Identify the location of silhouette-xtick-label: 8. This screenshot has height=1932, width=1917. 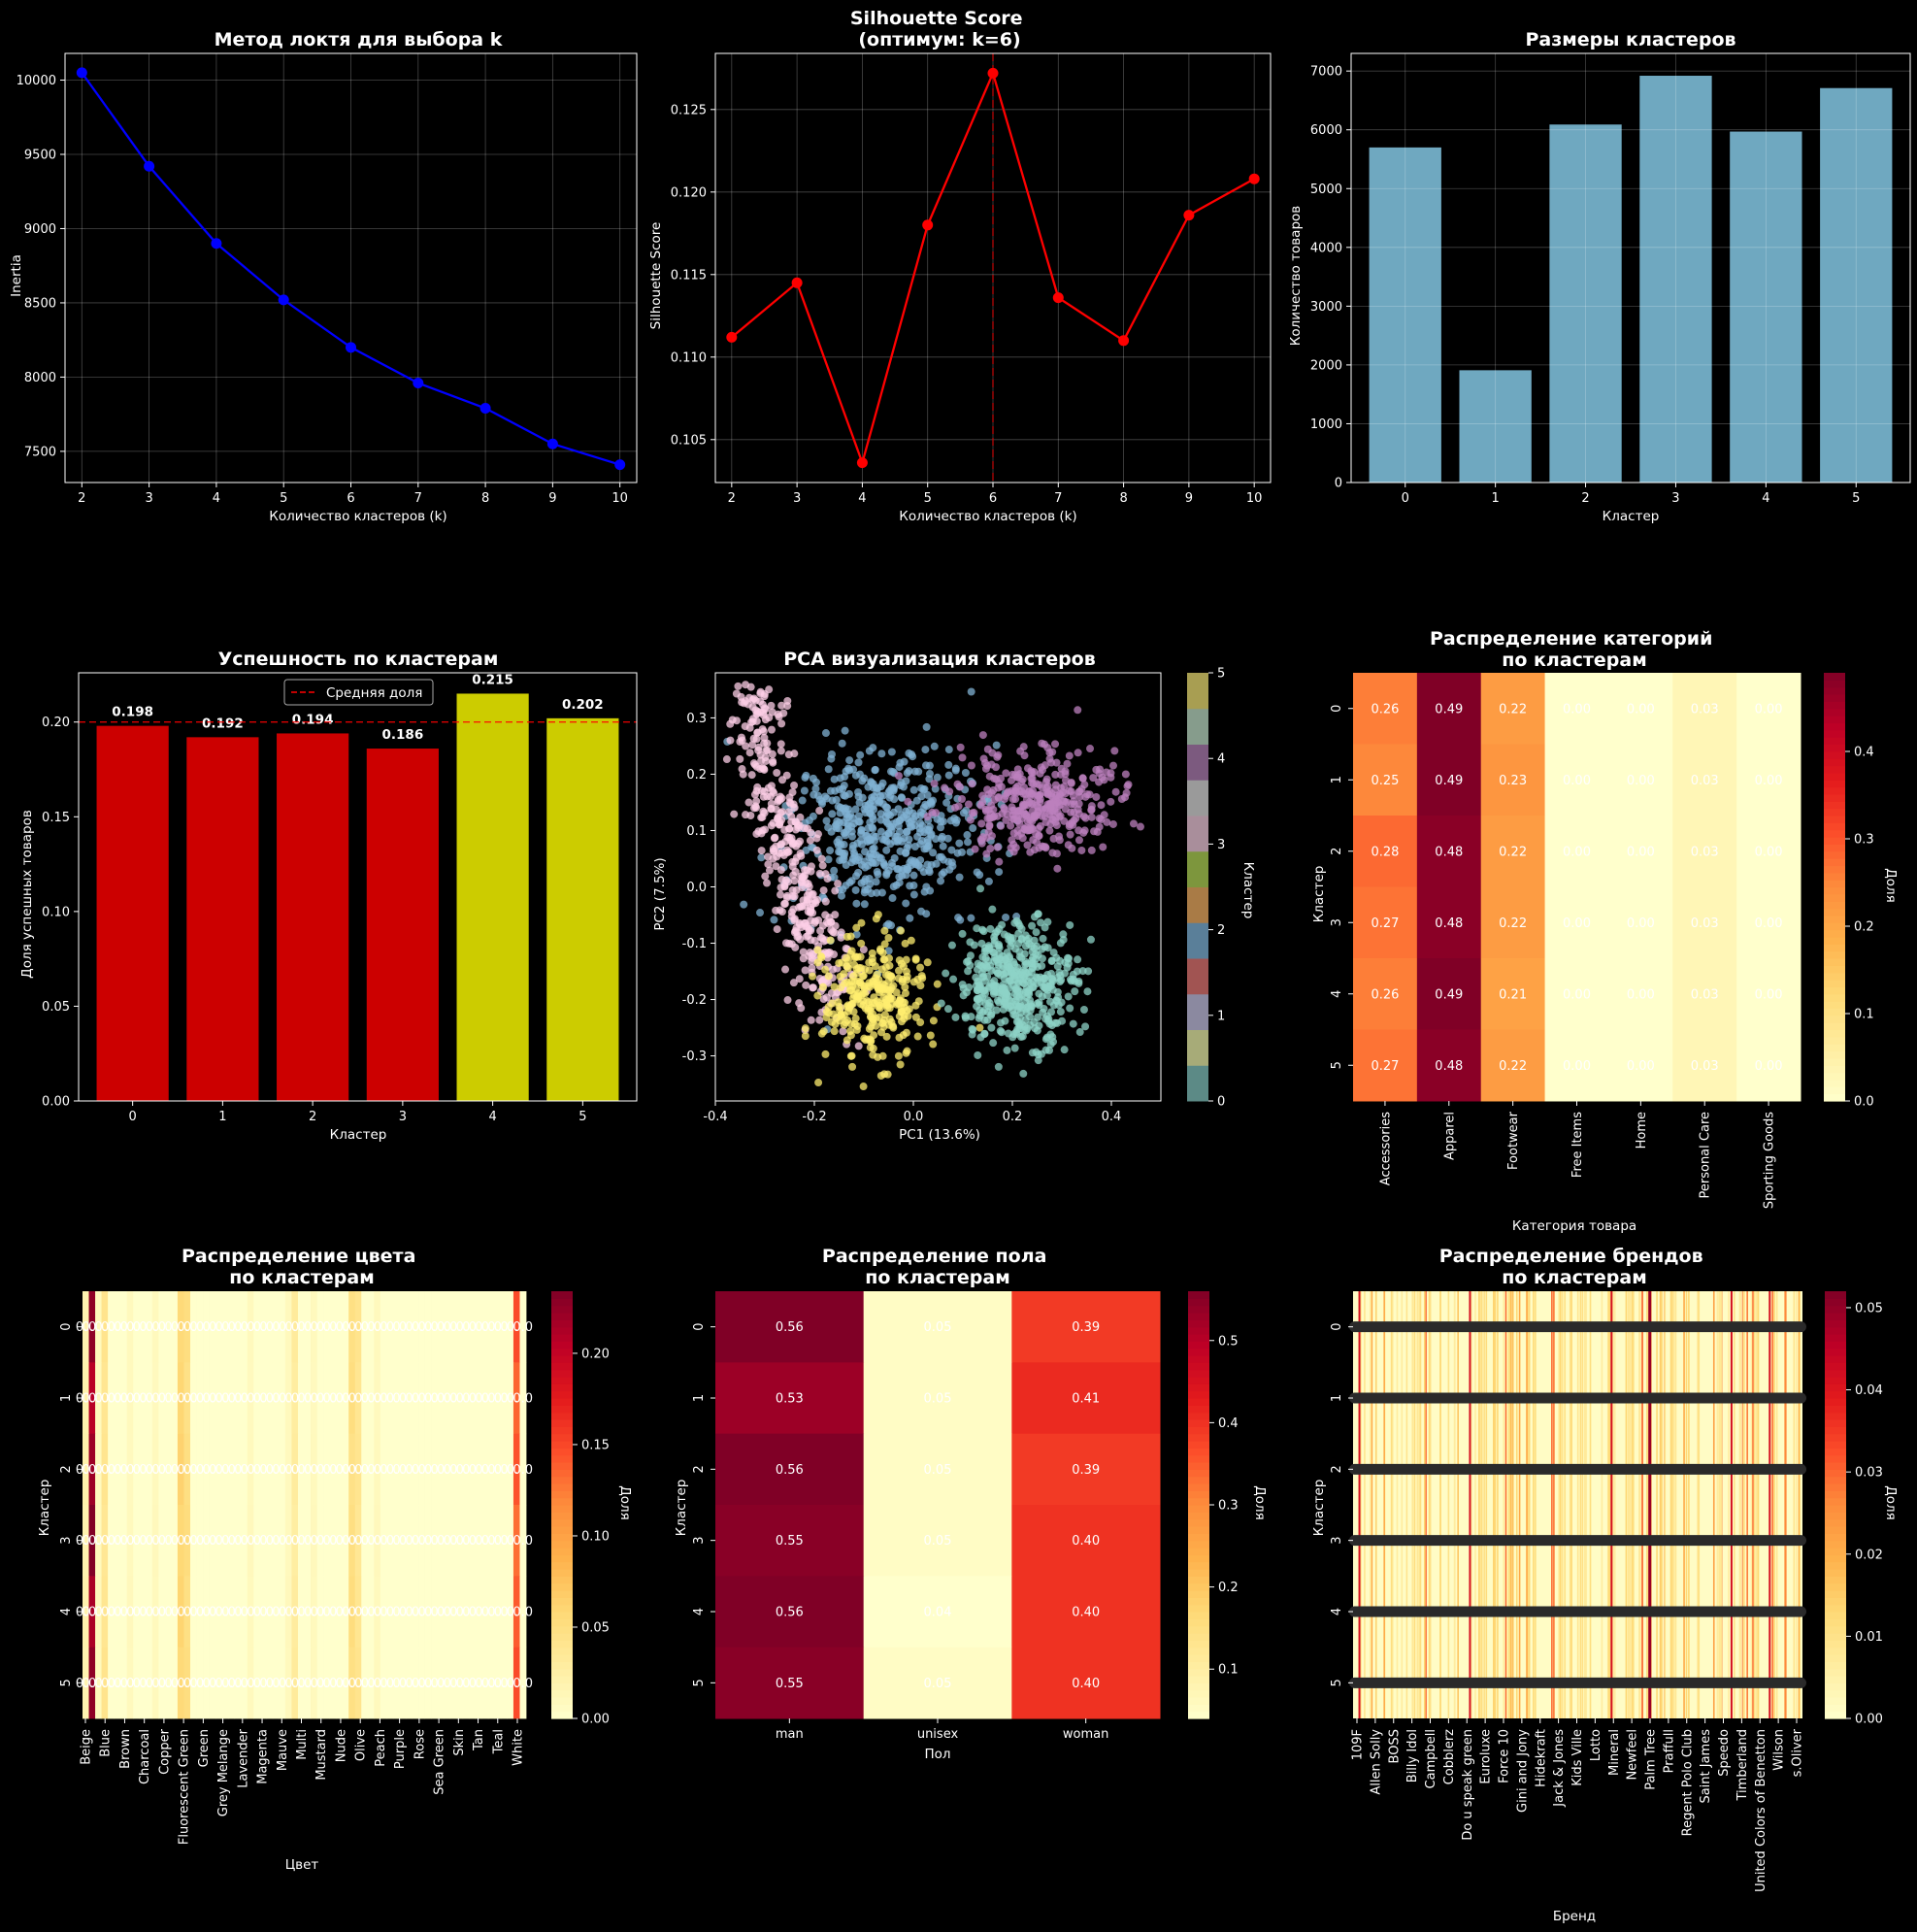
(1123, 498).